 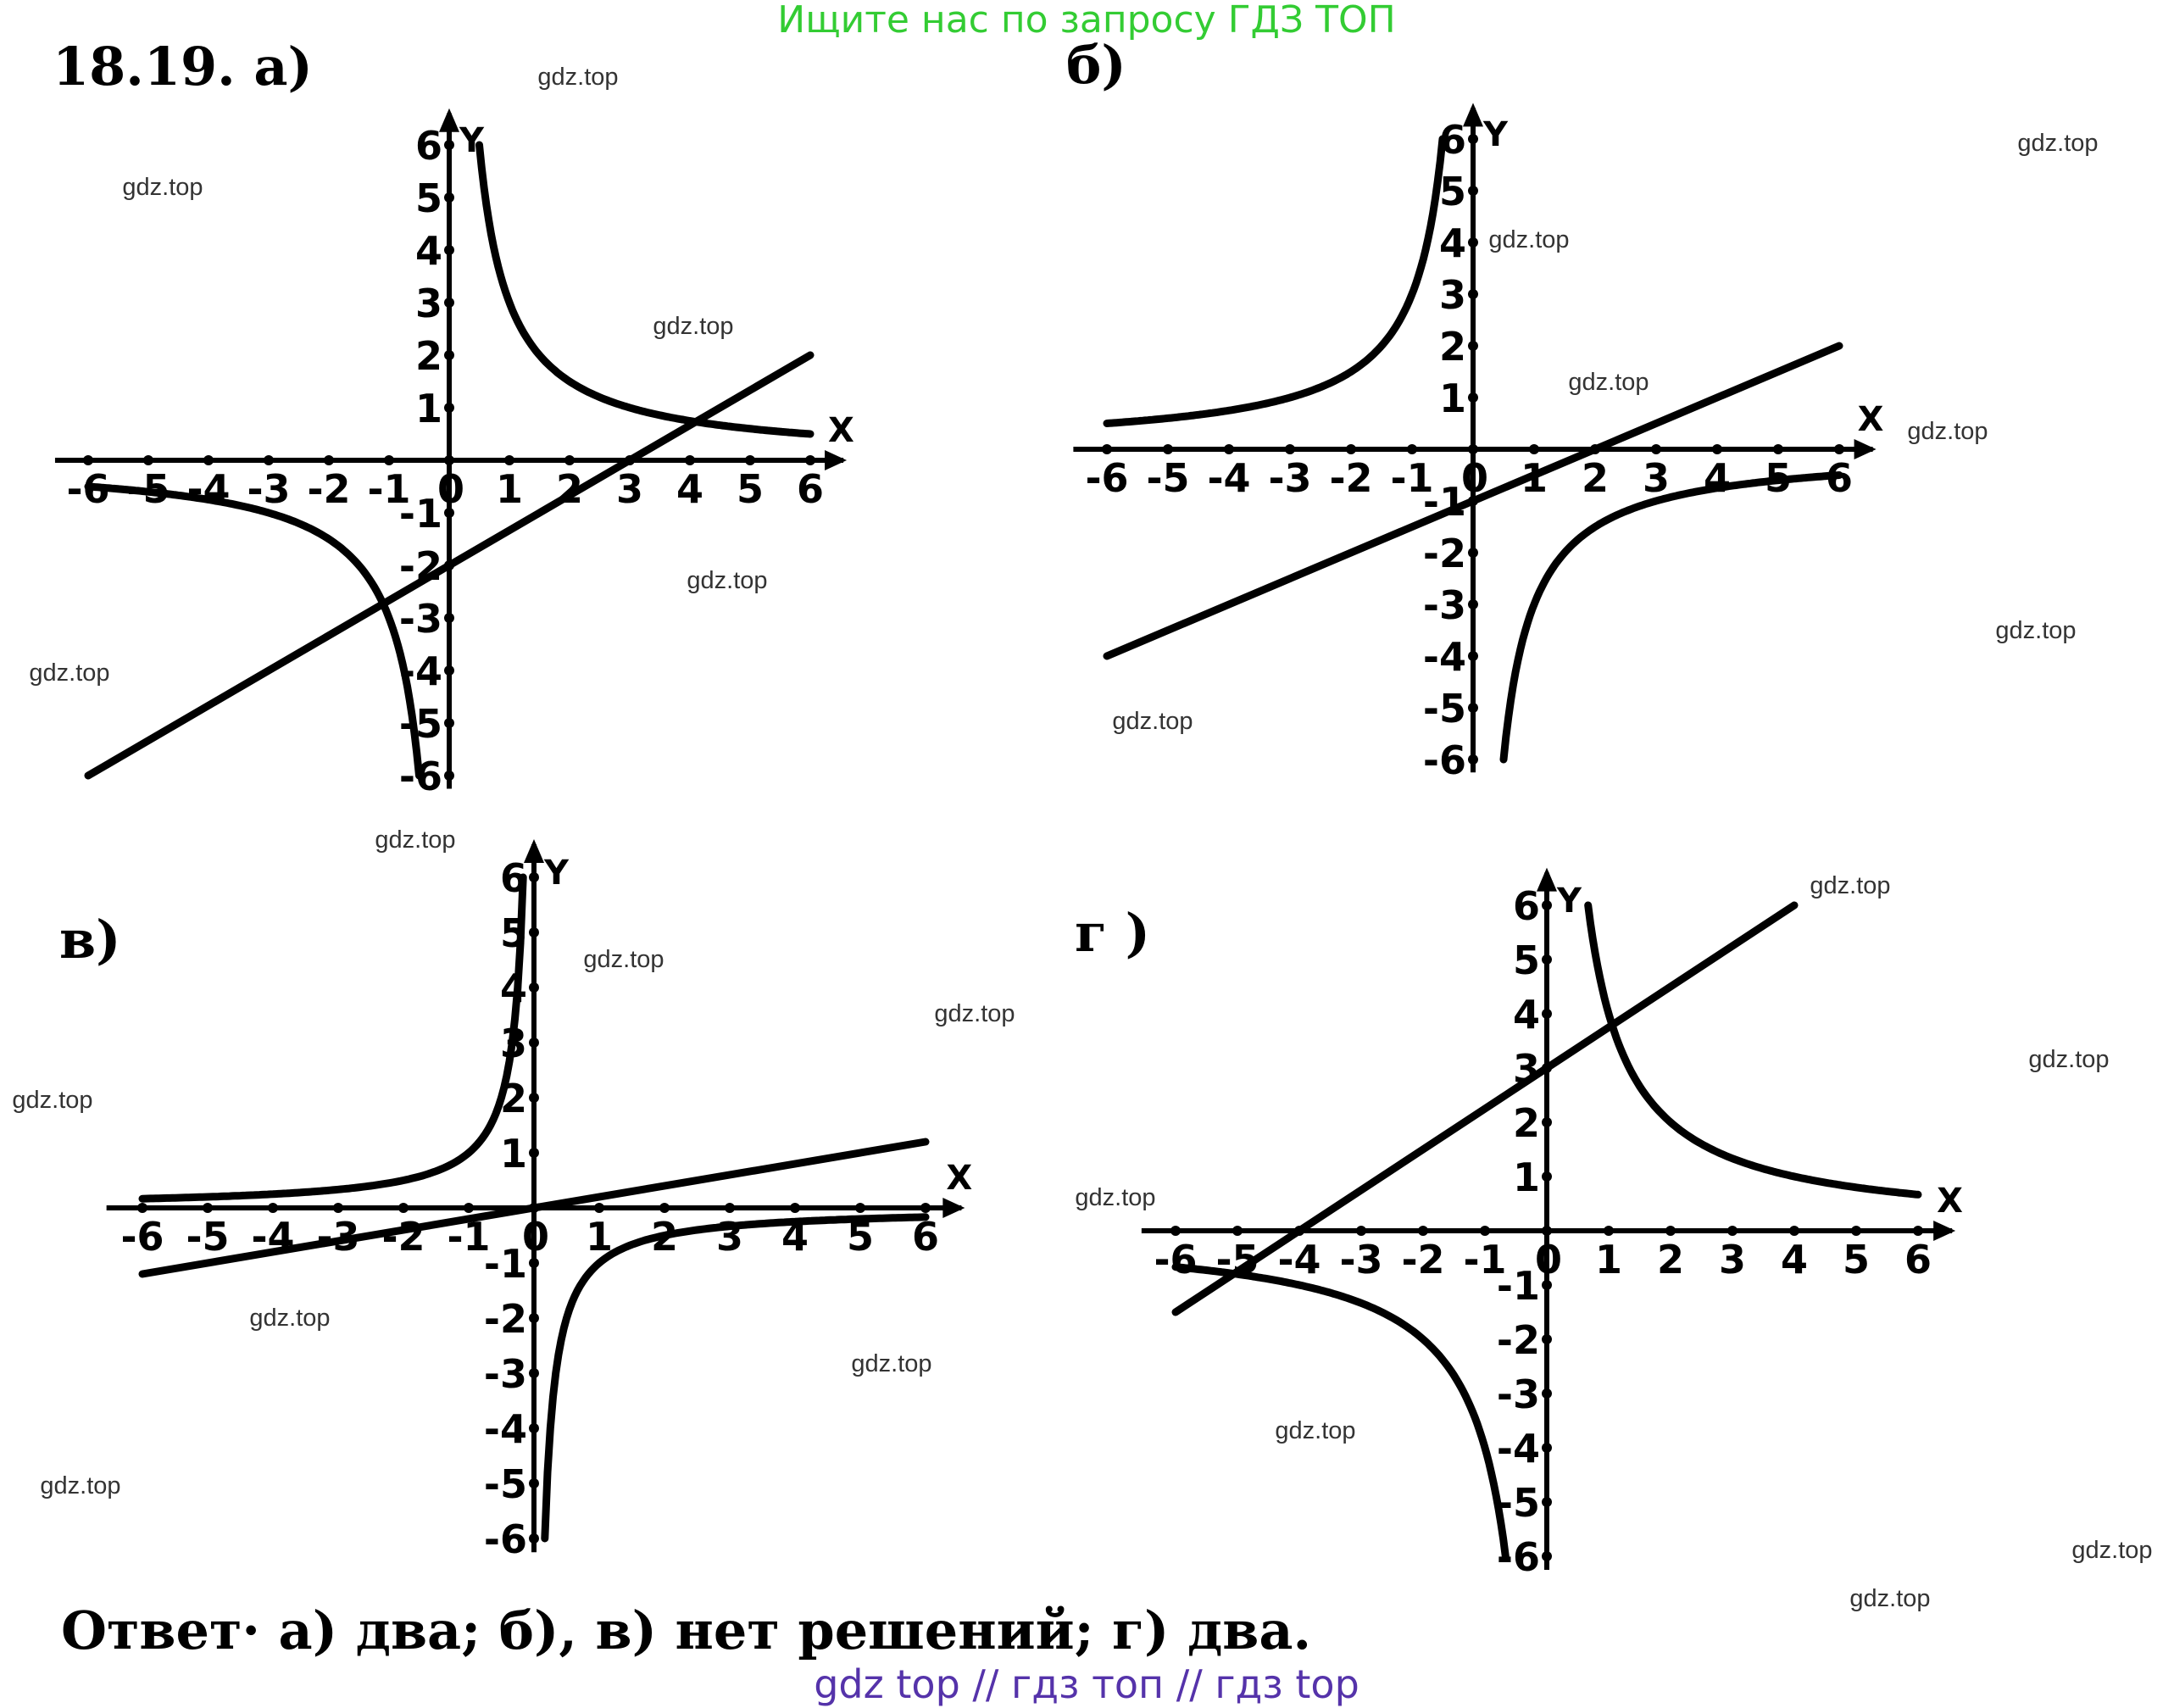 What do you see at coordinates (1096, 65) in the screenshot?
I see `panel-label: б)` at bounding box center [1096, 65].